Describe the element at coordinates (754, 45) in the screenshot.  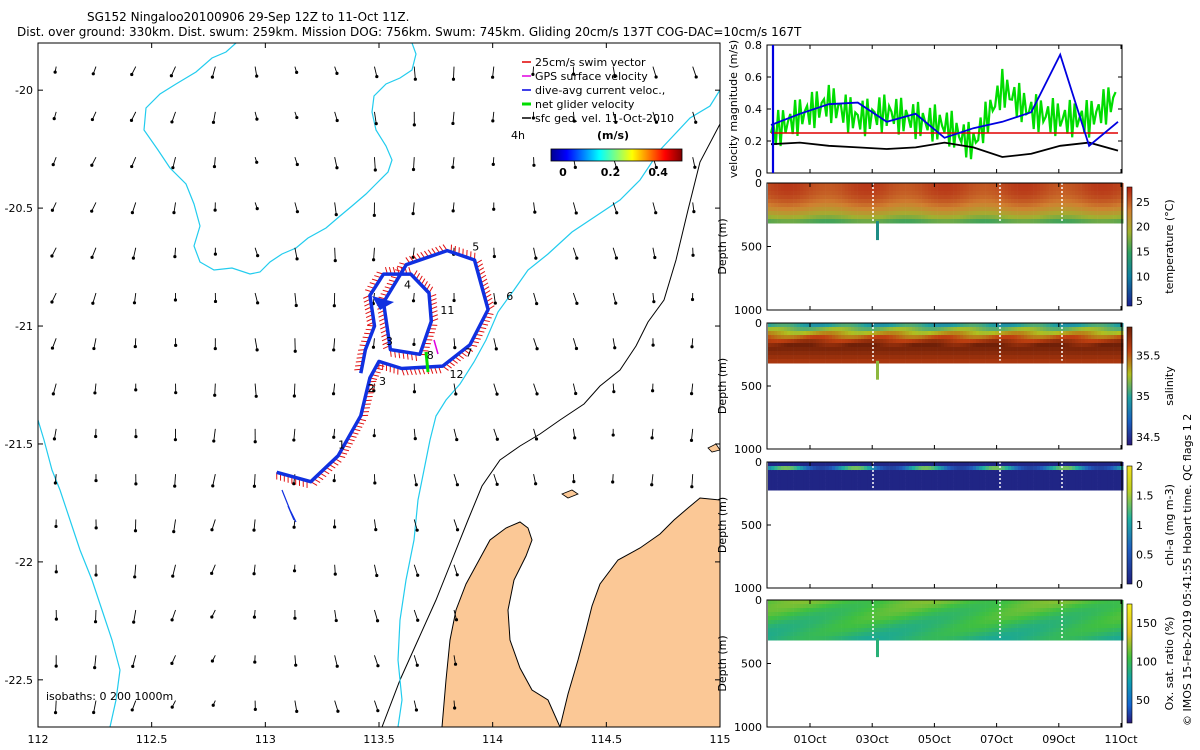
I see `velocity-y-tick-label: 0.8` at that location.